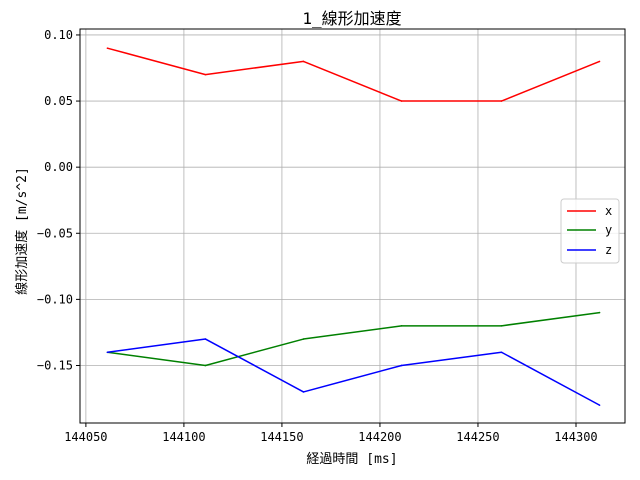 The image size is (640, 480). I want to click on y-tick-label: 0.00, so click(58, 167).